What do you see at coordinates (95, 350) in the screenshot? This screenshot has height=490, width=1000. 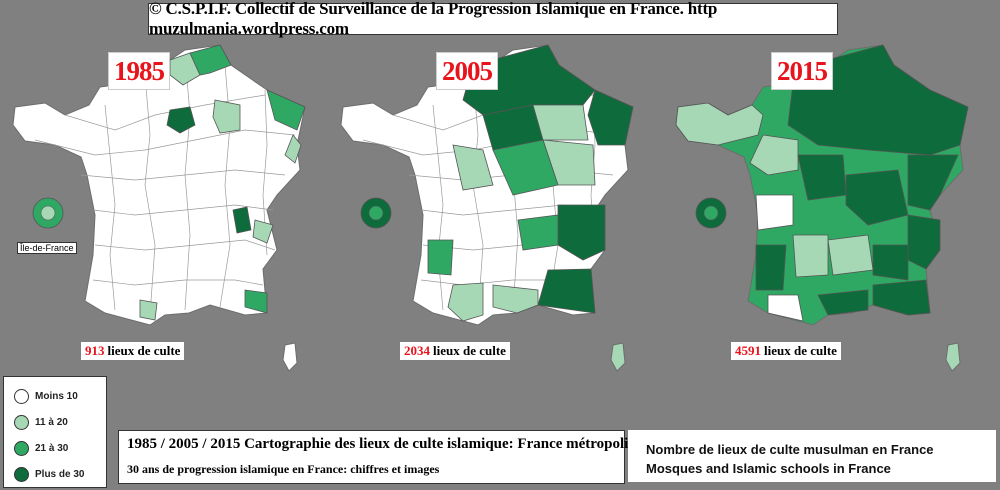 I see `count-value-1985: 913` at bounding box center [95, 350].